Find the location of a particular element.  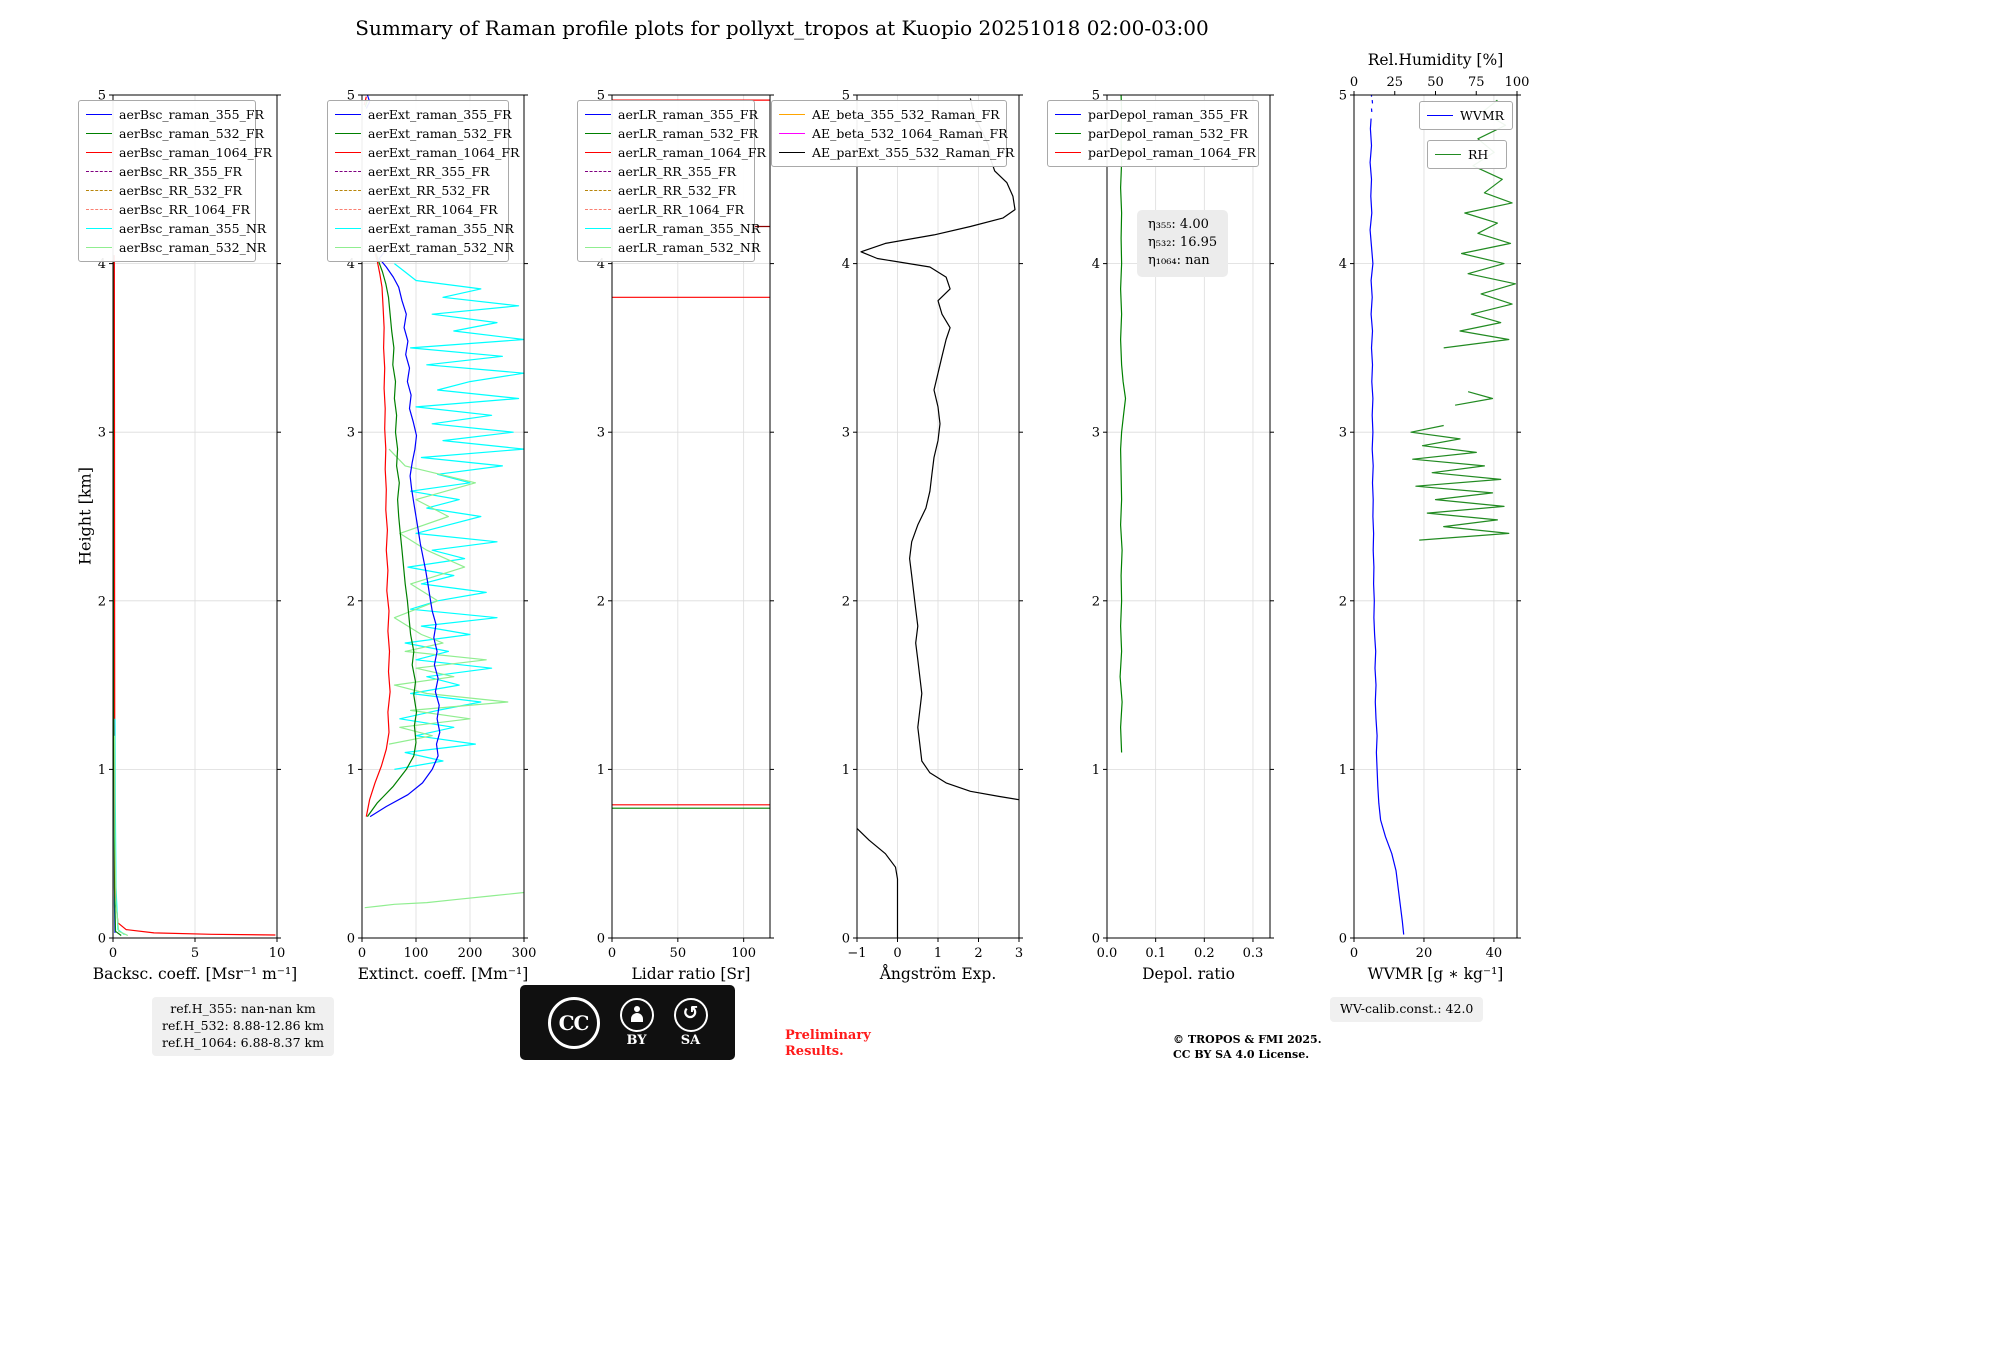

copyright-line-1: © TROPOS & FMI 2025. is located at coordinates (1247, 1039).